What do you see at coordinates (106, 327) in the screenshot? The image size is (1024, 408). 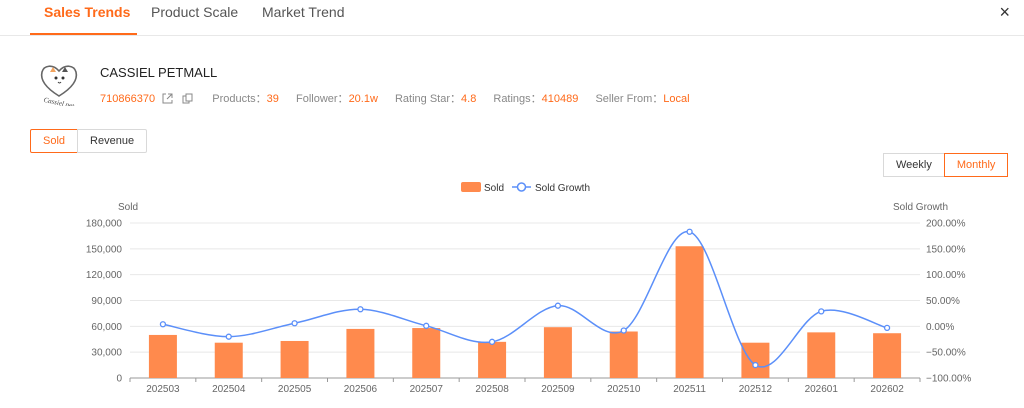 I see `left-tick-label: 60,000` at bounding box center [106, 327].